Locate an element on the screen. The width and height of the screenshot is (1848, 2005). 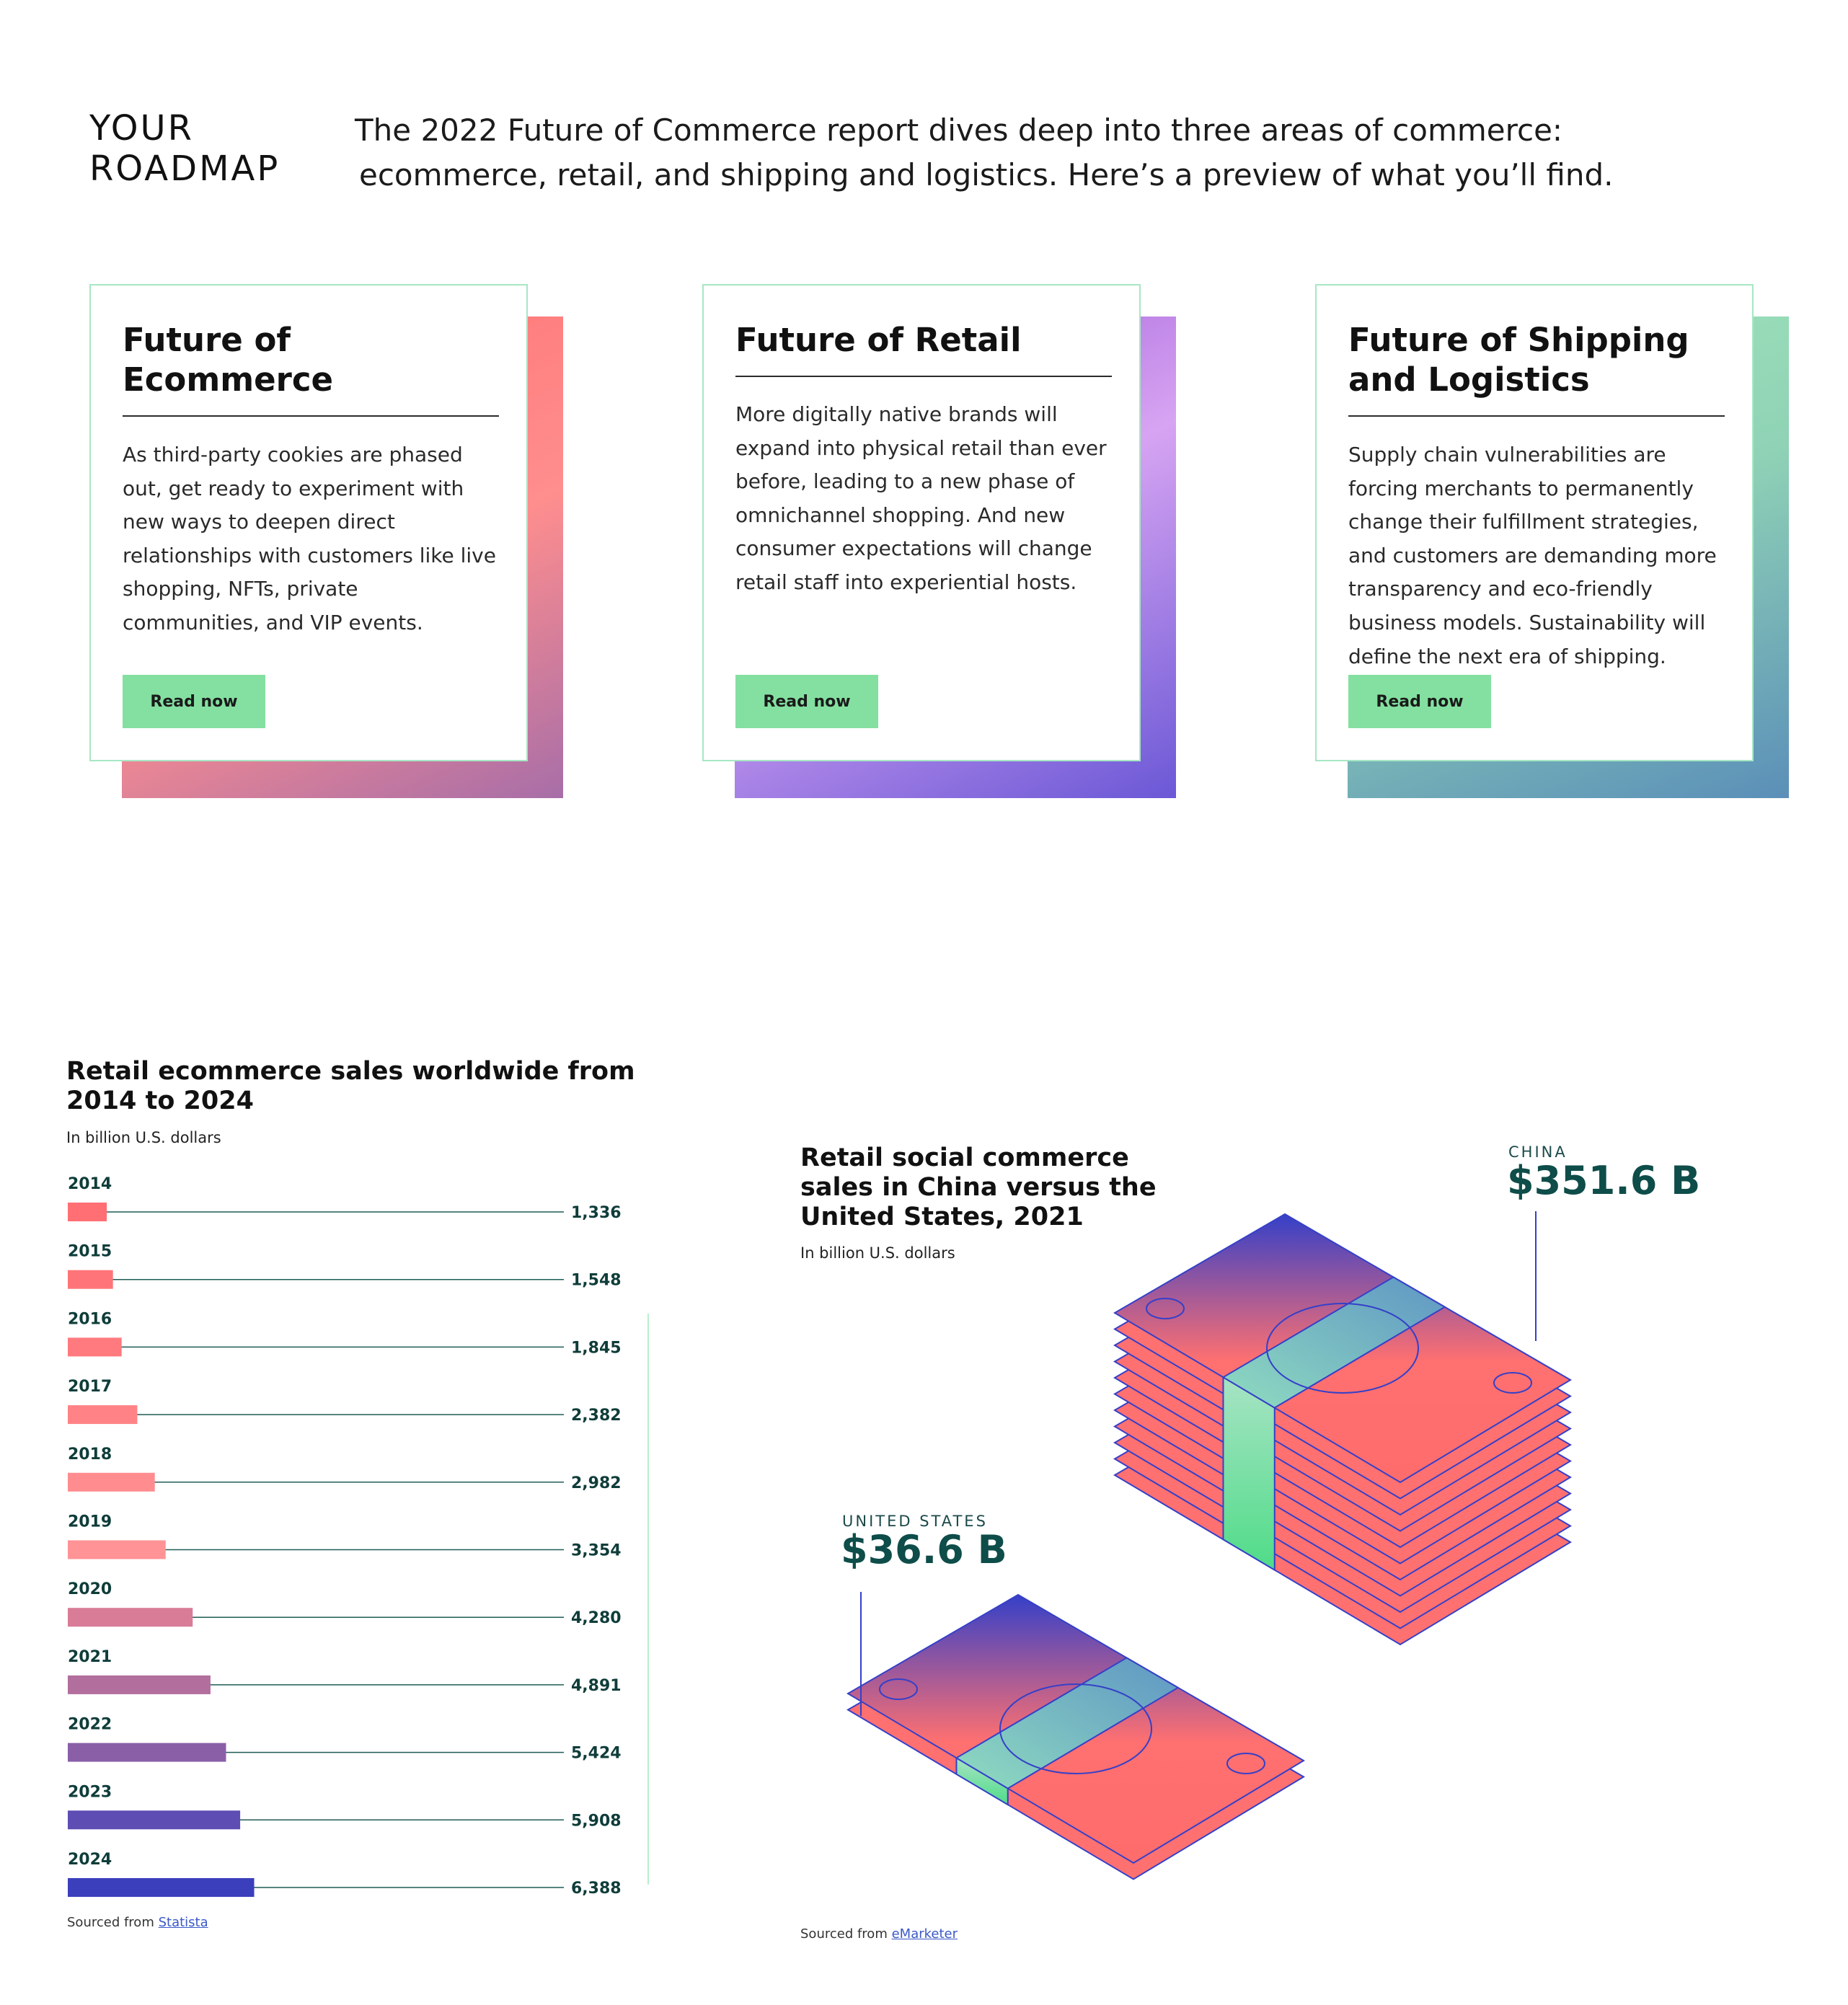
bar-2019 is located at coordinates (117, 1549).